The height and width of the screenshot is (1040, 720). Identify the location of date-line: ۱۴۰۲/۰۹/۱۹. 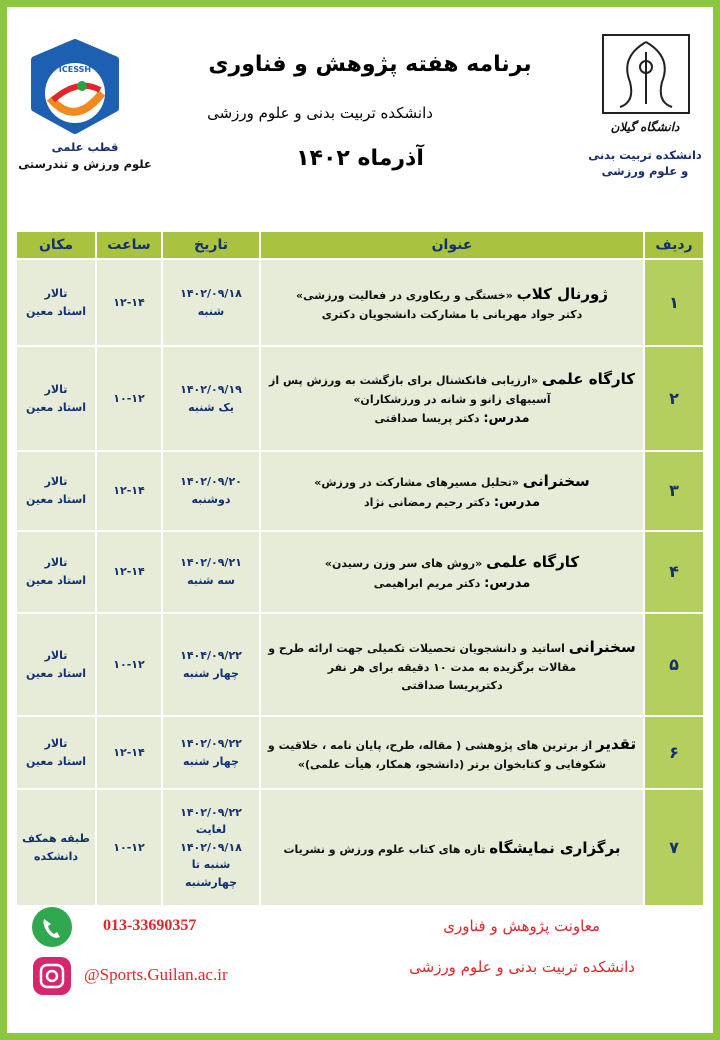
(211, 389).